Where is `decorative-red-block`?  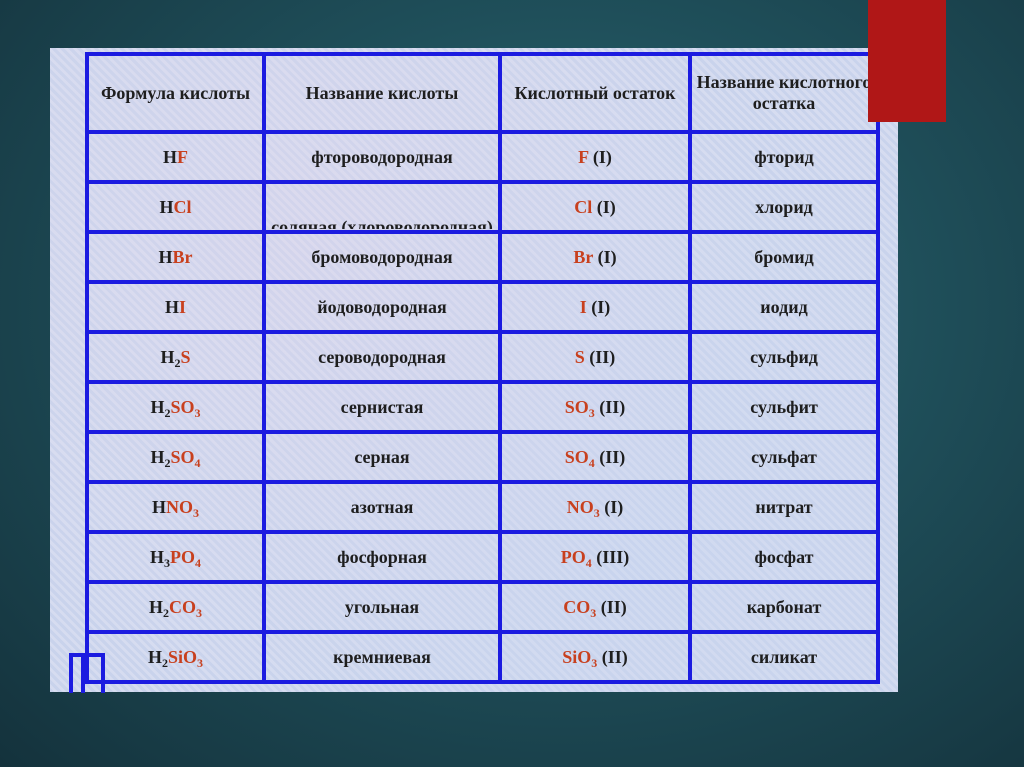 decorative-red-block is located at coordinates (907, 61).